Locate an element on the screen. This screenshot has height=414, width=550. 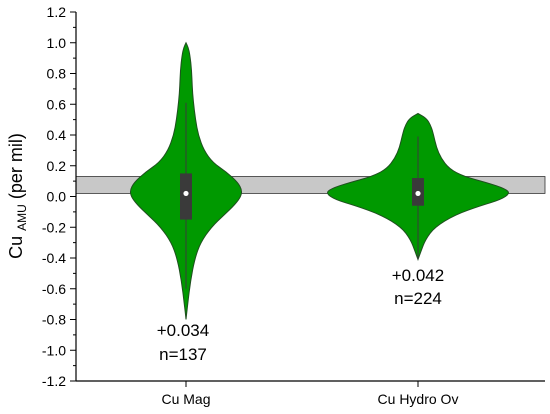
y-tick-label: -1.2 is located at coordinates (54, 381).